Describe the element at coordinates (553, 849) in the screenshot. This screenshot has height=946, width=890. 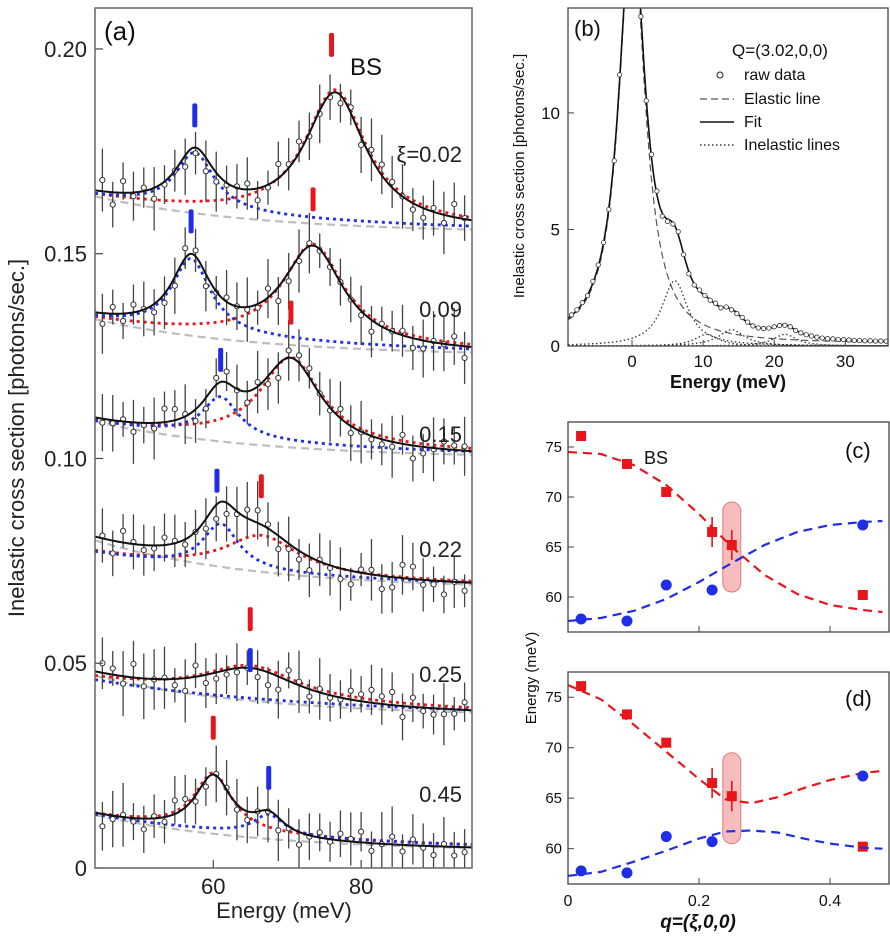
I see `panel-d-ytick-label: 60` at that location.